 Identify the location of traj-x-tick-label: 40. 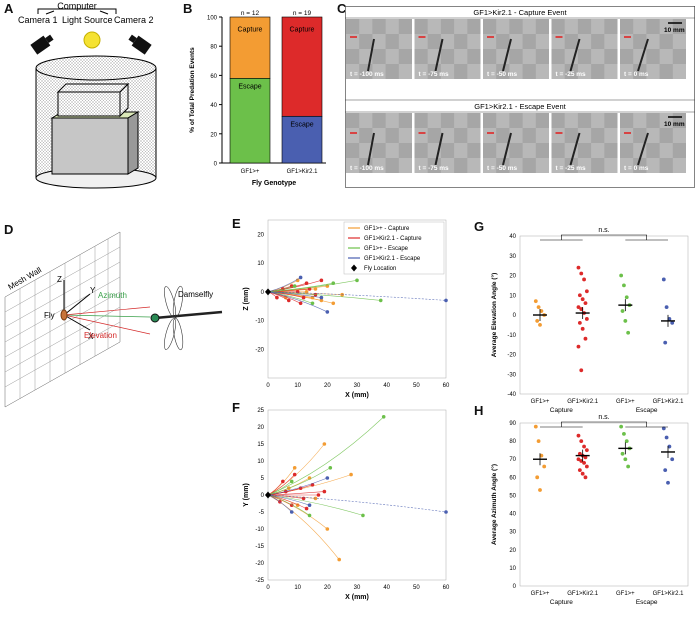
(386, 386).